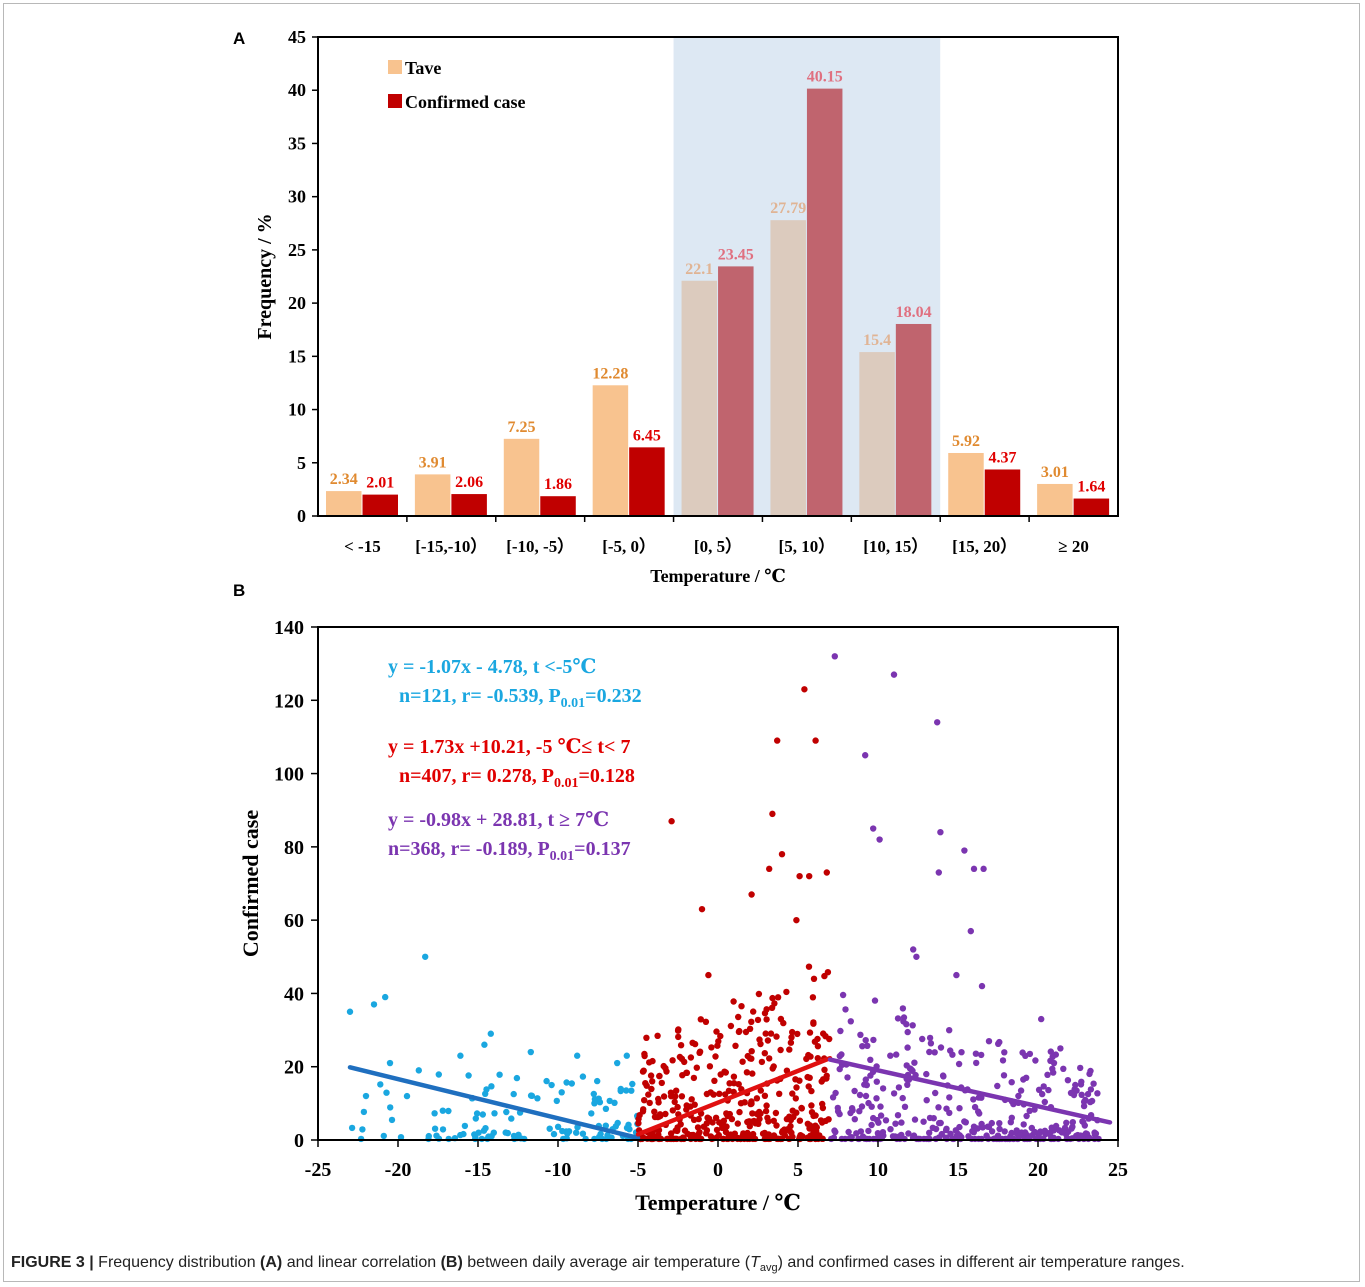 This screenshot has height=1287, width=1365. What do you see at coordinates (517, 778) in the screenshot?
I see `annotation-stats-1: n=407, r= 0.278, P0.01=0.128` at bounding box center [517, 778].